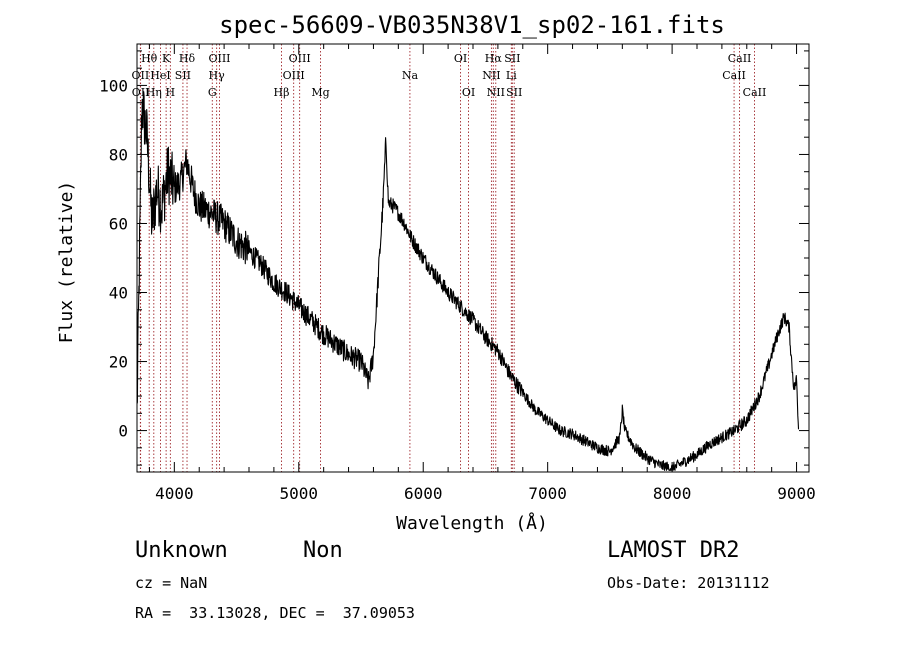 Image resolution: width=900 pixels, height=649 pixels. I want to click on y-axis-label: Flux (relative), so click(66, 262).